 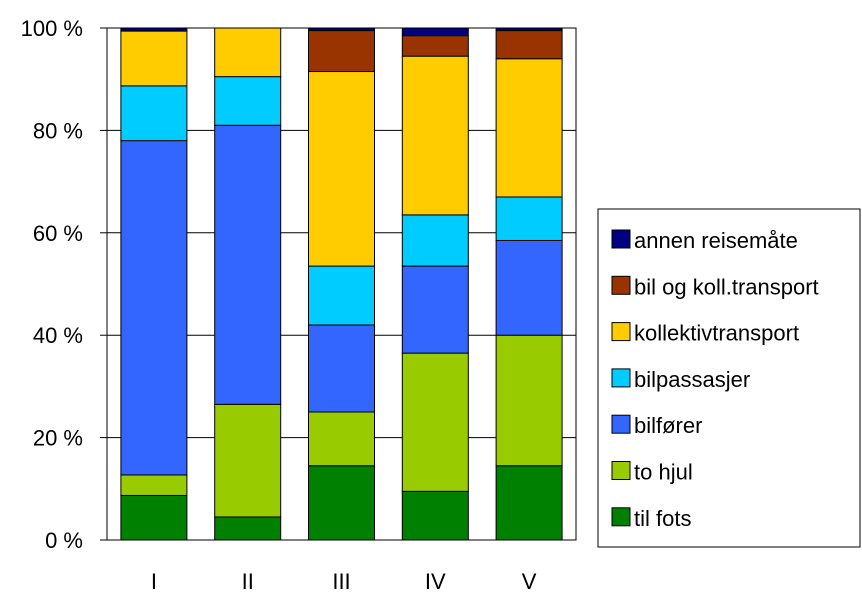 I want to click on legend-item: bilfører, so click(x=656, y=425).